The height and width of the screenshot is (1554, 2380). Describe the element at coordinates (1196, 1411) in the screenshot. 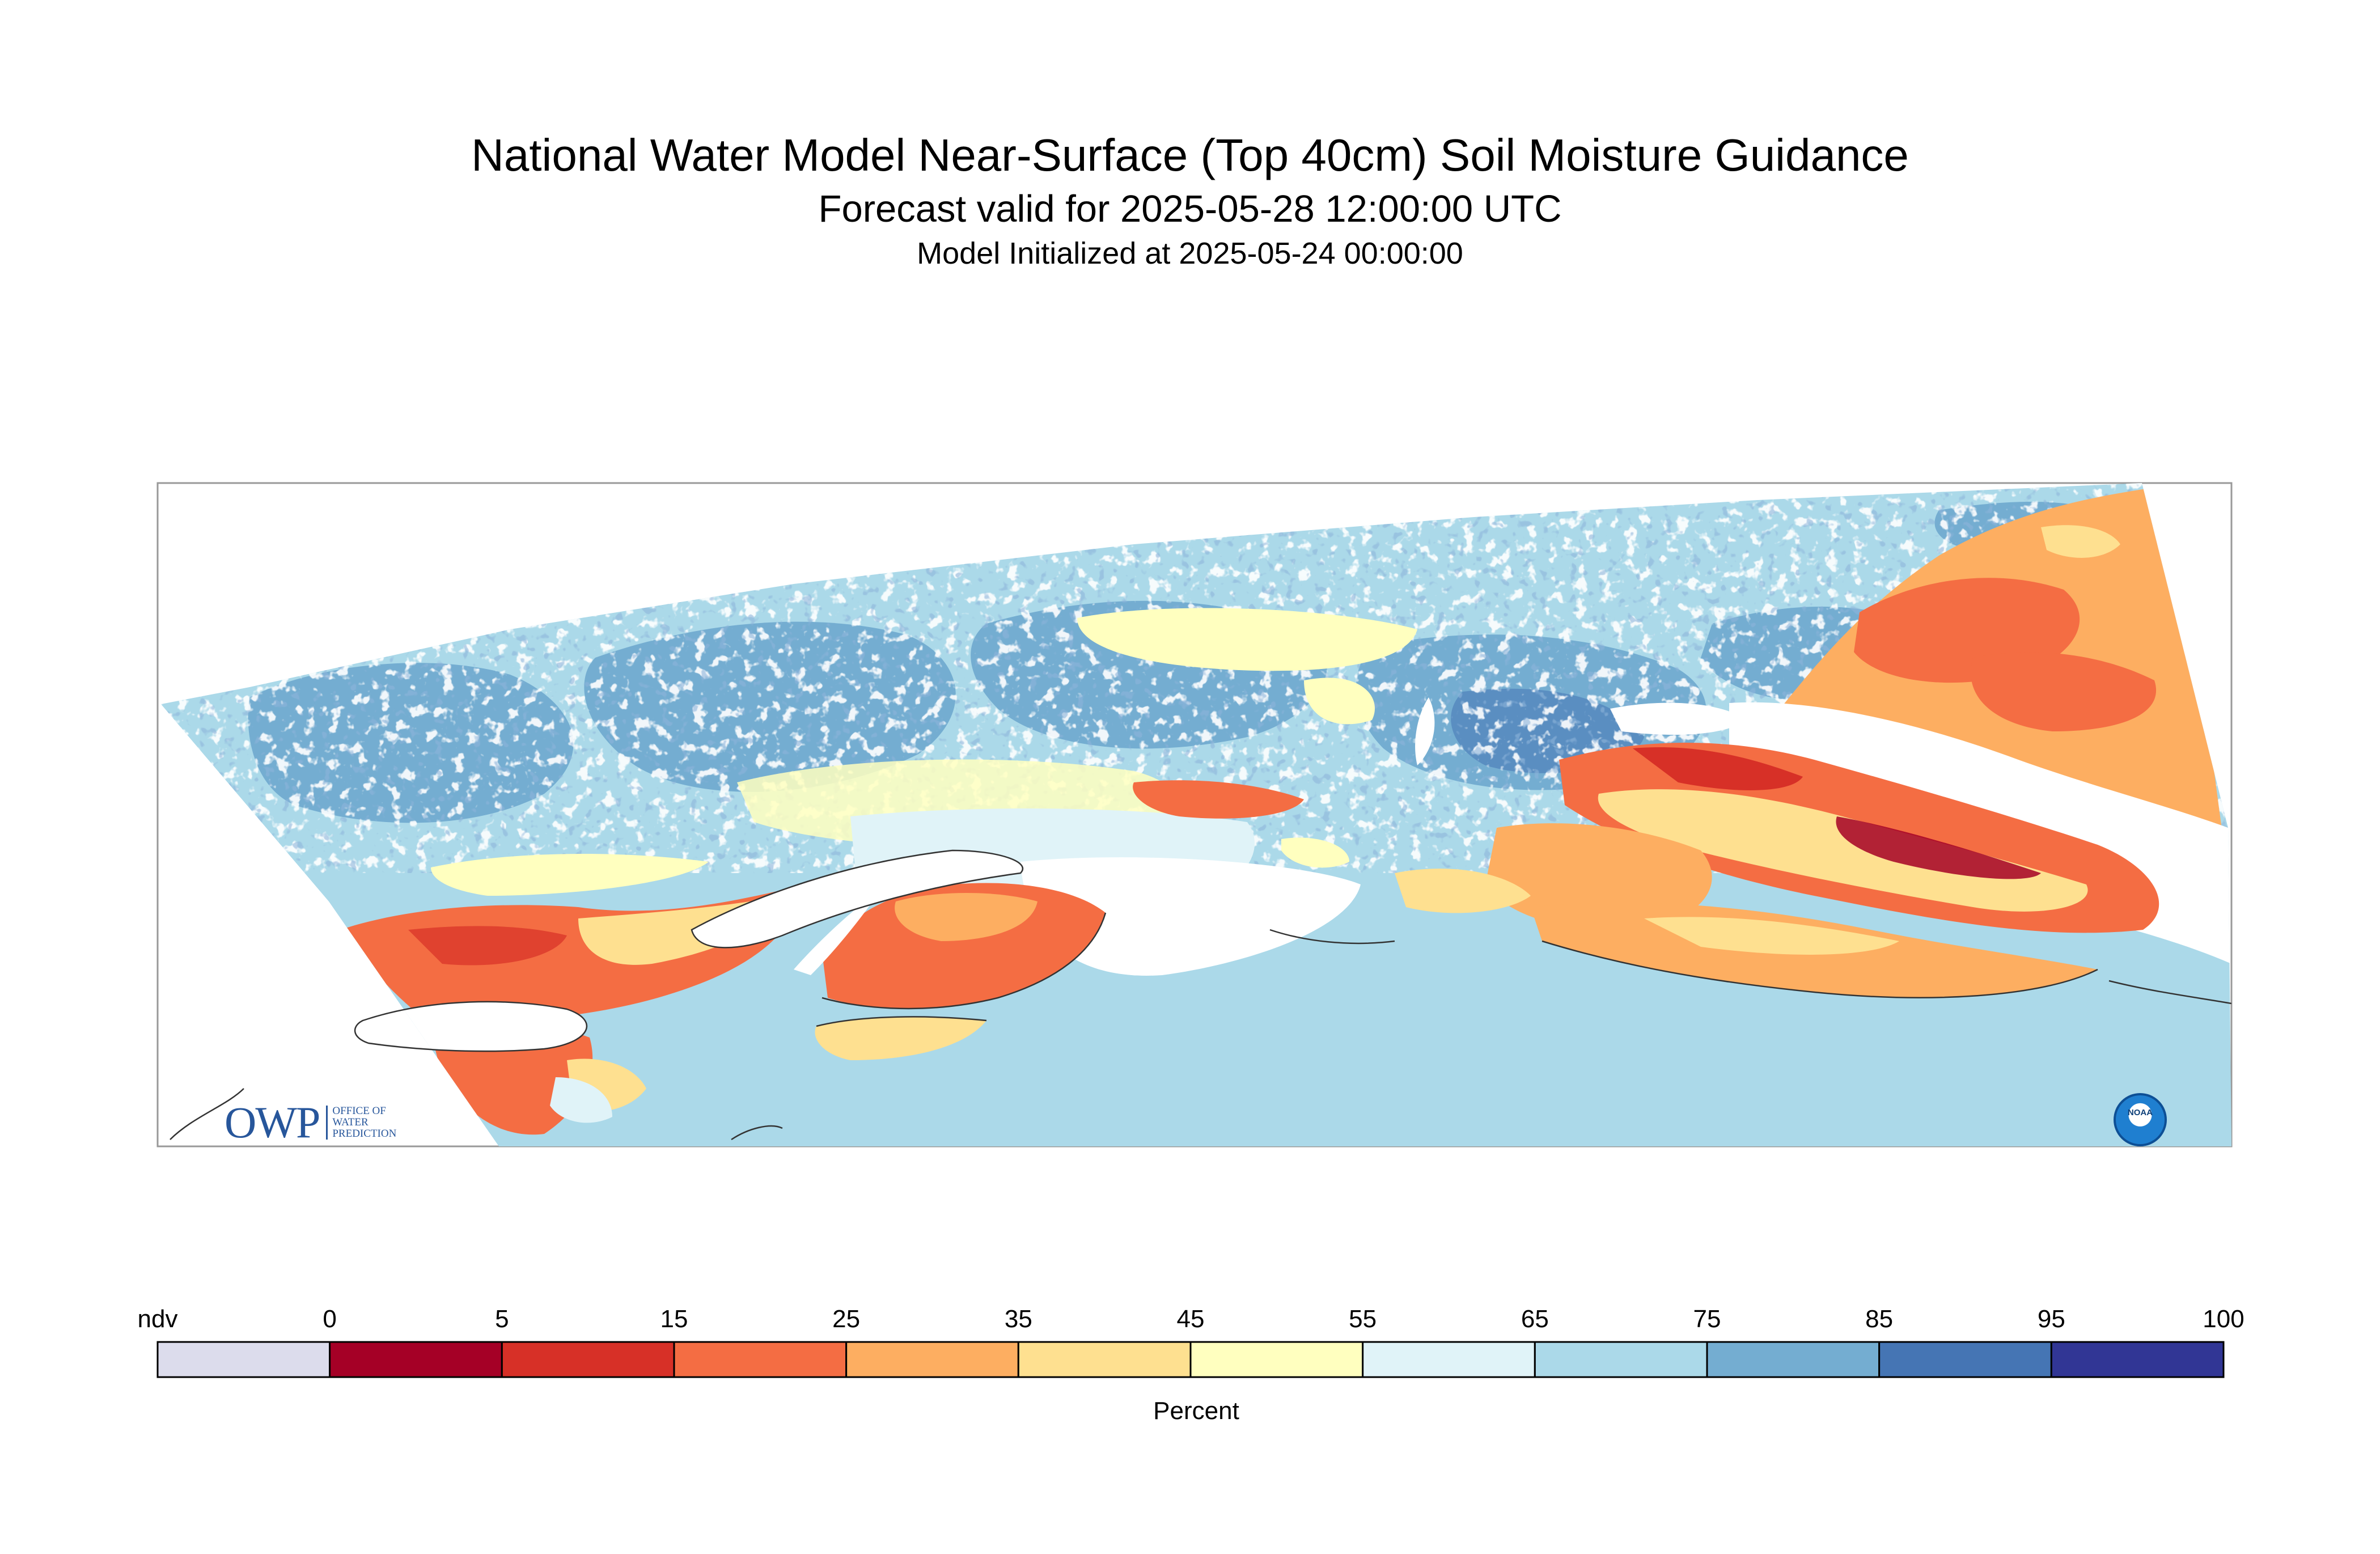

I see `colorbar-label: Percent` at that location.